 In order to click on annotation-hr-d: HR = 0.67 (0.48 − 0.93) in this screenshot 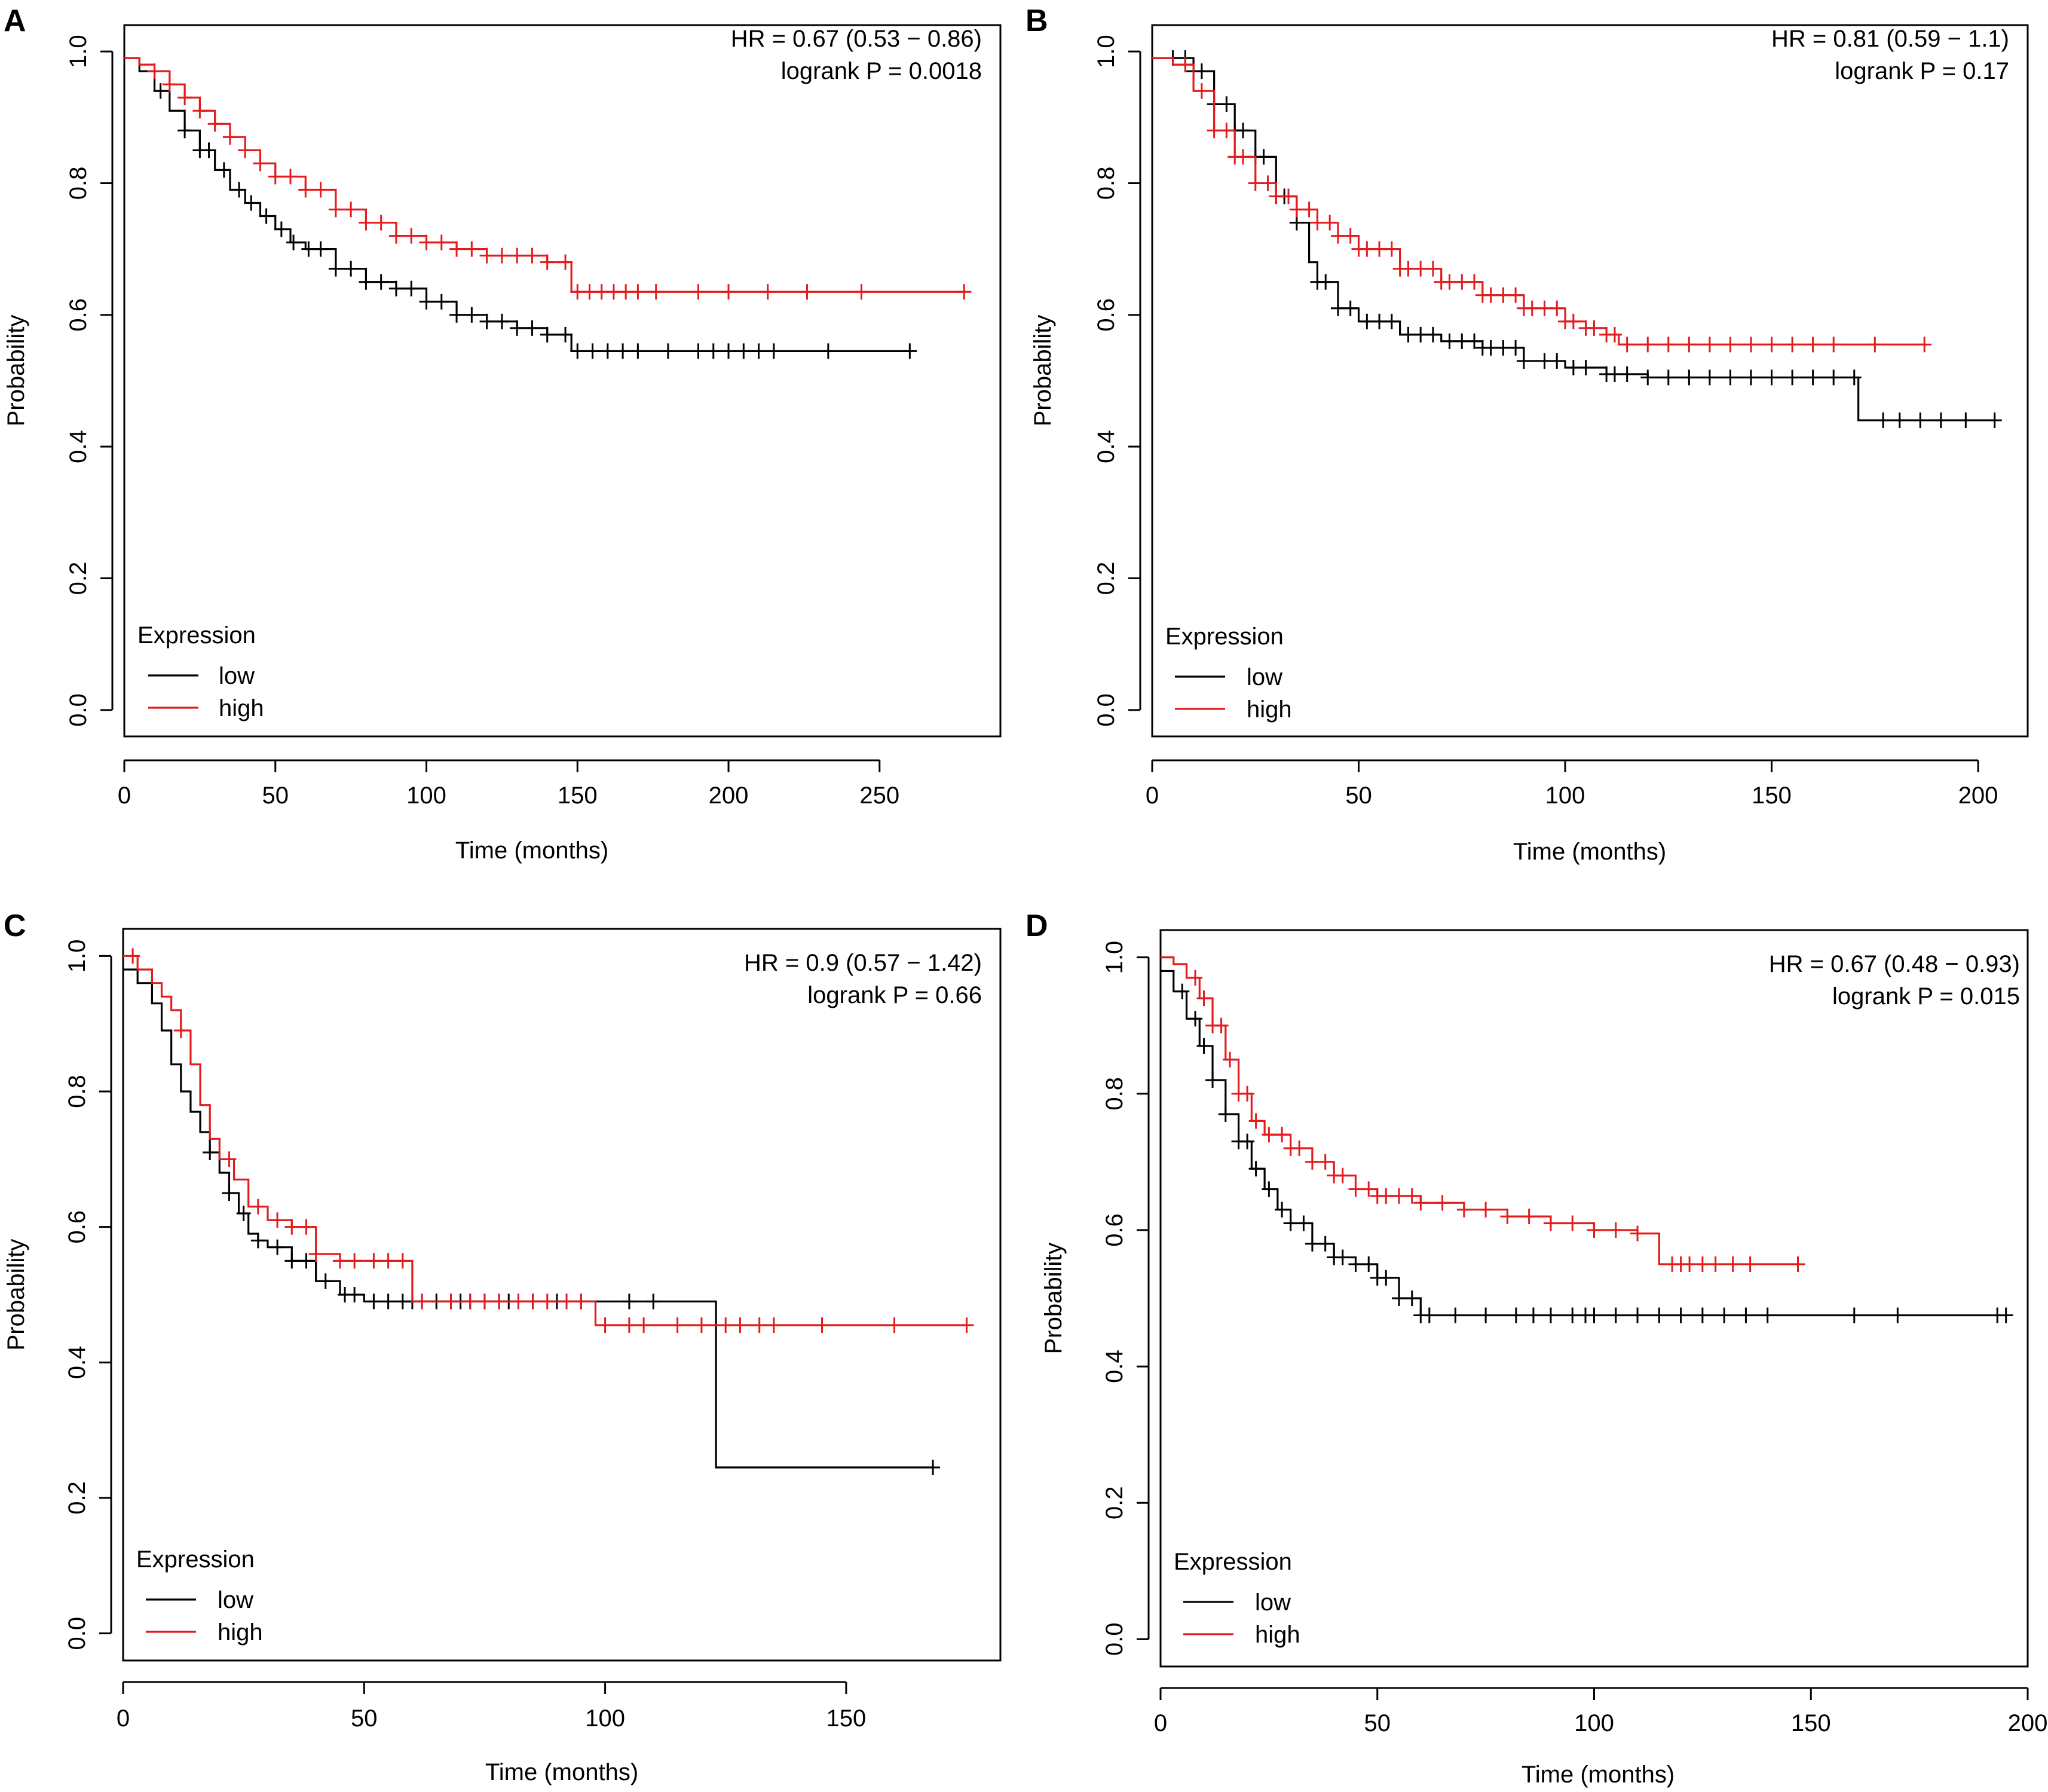, I will do `click(1894, 964)`.